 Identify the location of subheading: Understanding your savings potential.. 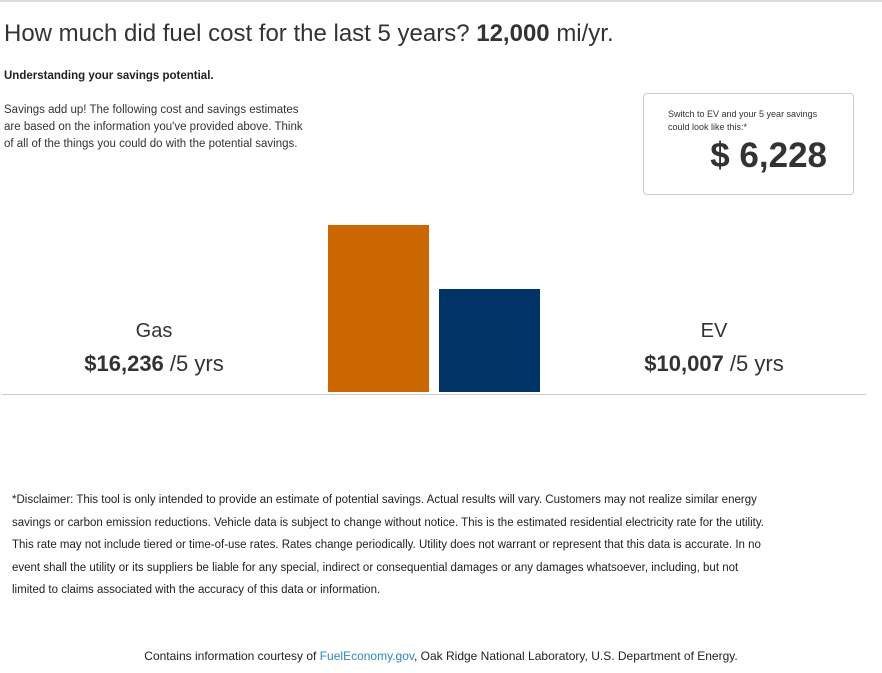
(109, 76).